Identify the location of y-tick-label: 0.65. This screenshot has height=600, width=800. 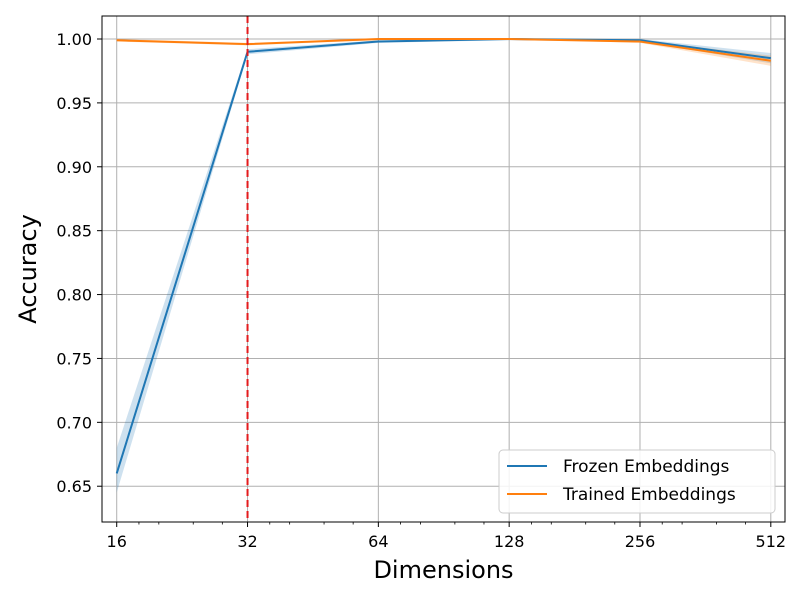
(74, 486).